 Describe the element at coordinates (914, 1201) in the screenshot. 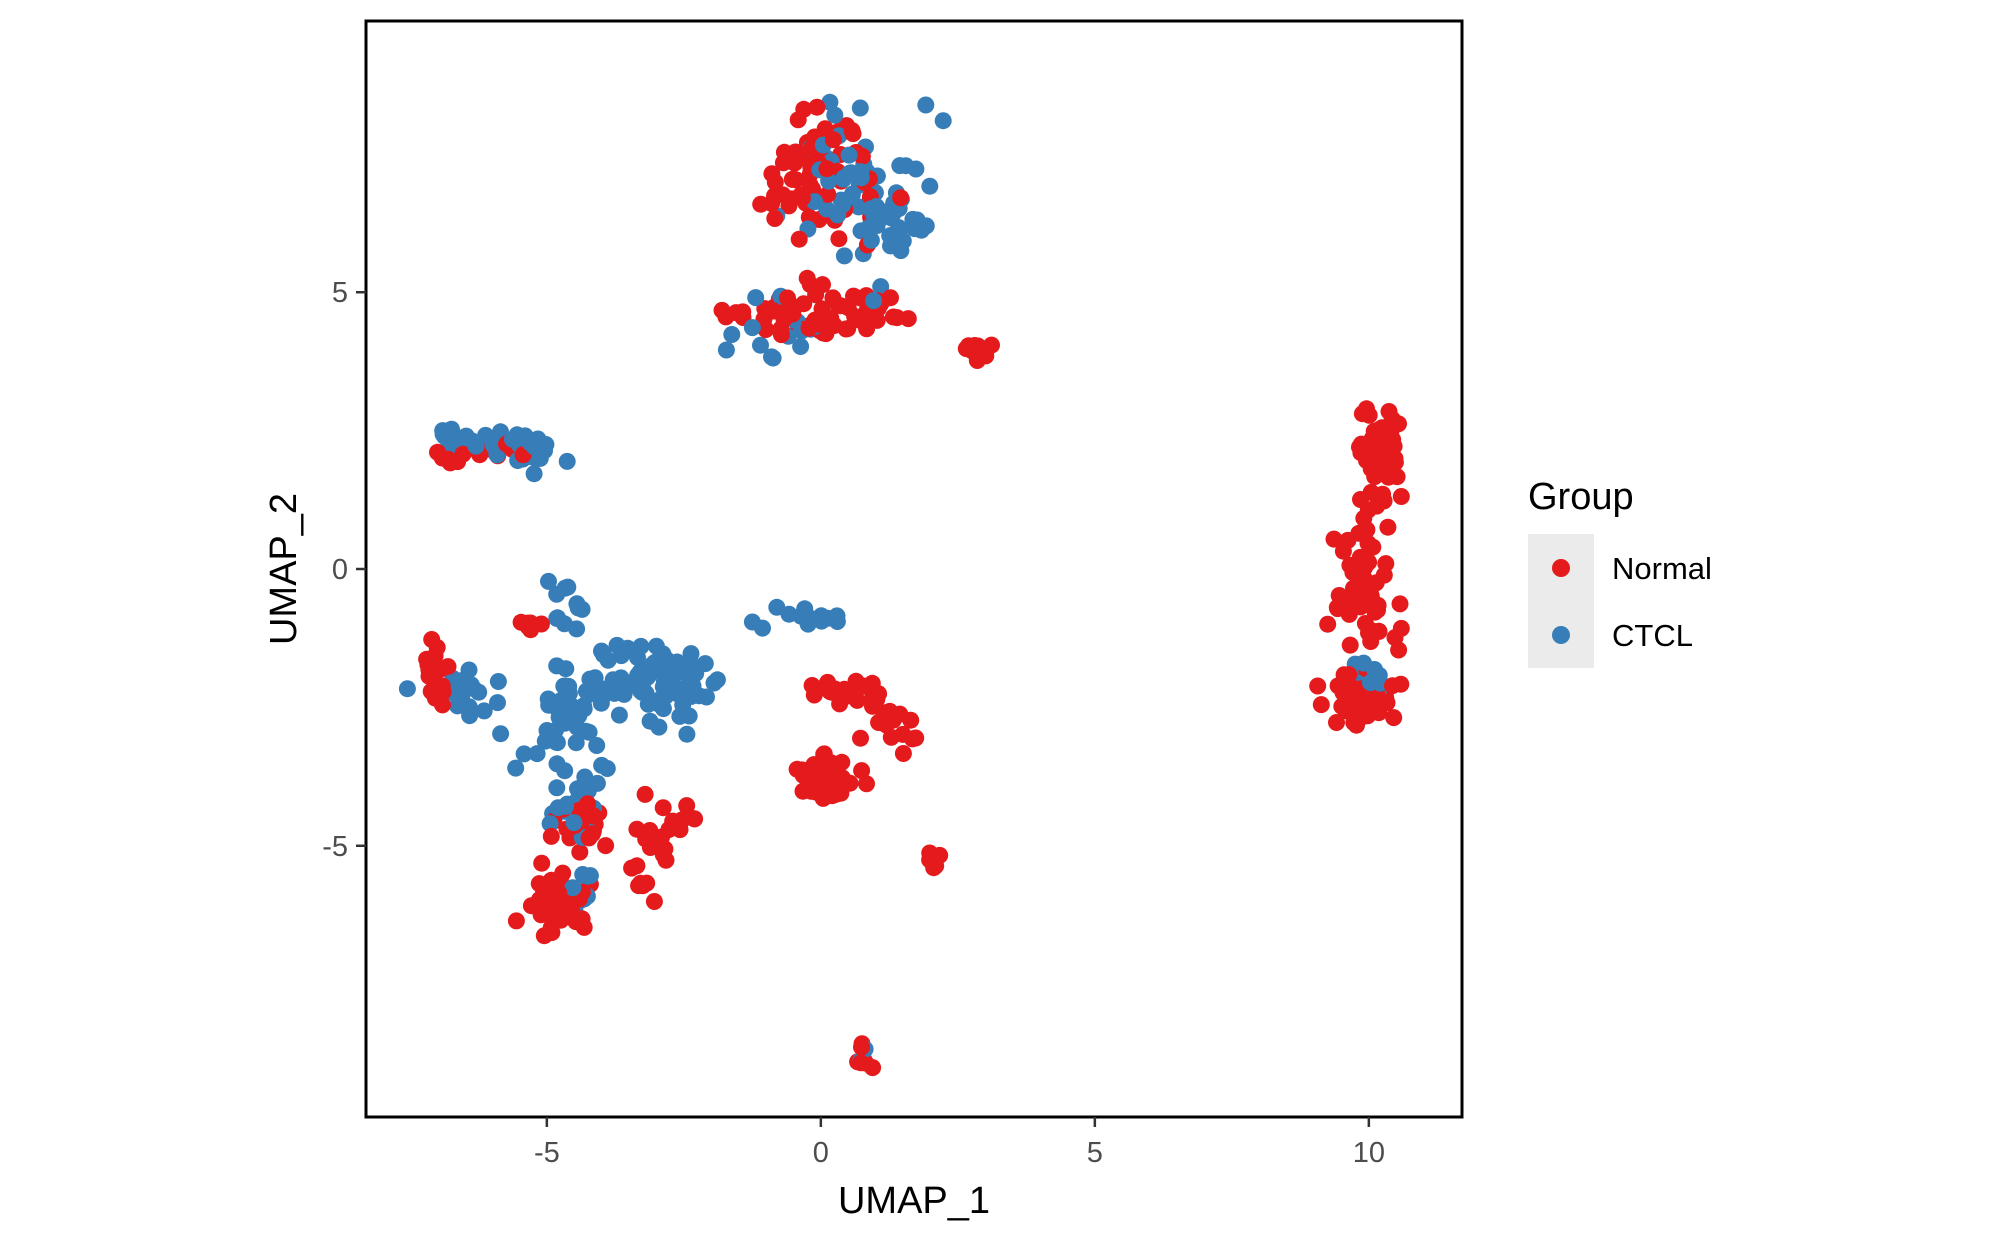

I see `x-axis-title: UMAP_1` at that location.